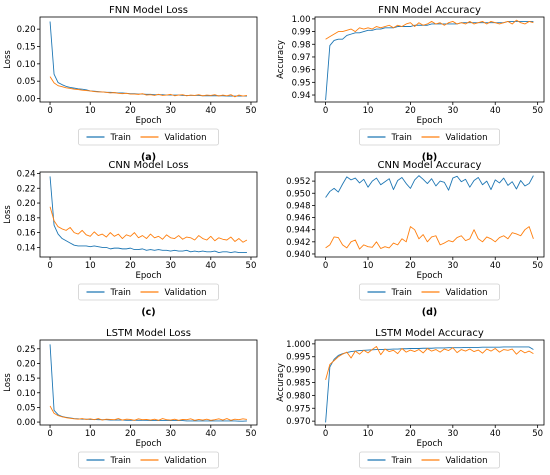 This screenshot has width=550, height=475. Describe the element at coordinates (298, 243) in the screenshot. I see `y-tick-label: 0.942` at that location.